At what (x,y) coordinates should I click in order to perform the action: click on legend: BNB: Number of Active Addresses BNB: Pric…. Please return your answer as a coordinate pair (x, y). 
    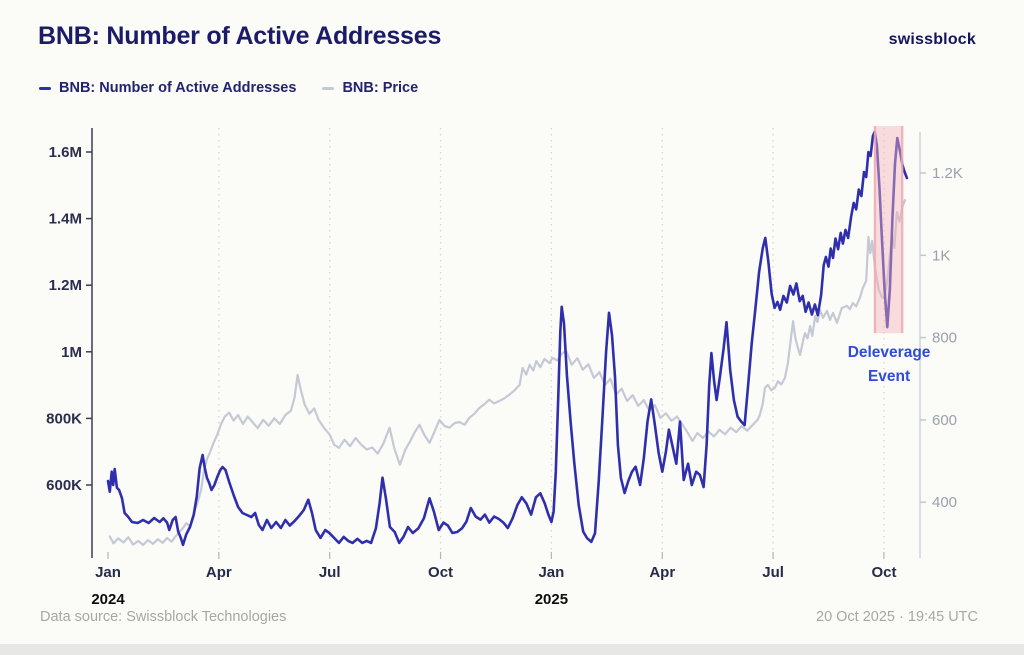
    Looking at the image, I should click on (228, 88).